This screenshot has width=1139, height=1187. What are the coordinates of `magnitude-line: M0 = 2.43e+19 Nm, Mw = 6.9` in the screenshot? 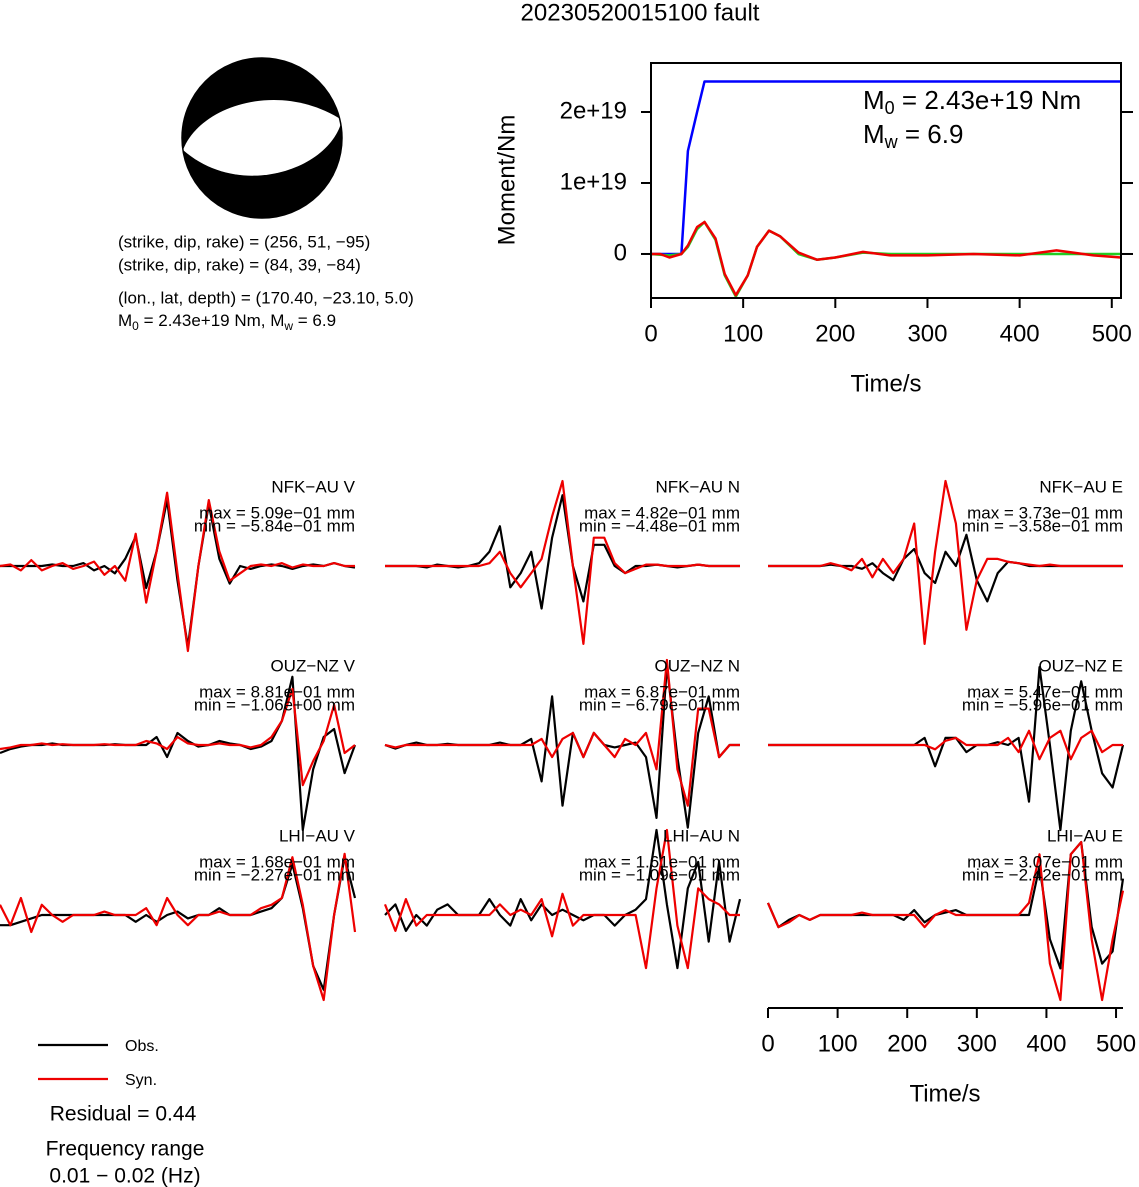 It's located at (227, 322).